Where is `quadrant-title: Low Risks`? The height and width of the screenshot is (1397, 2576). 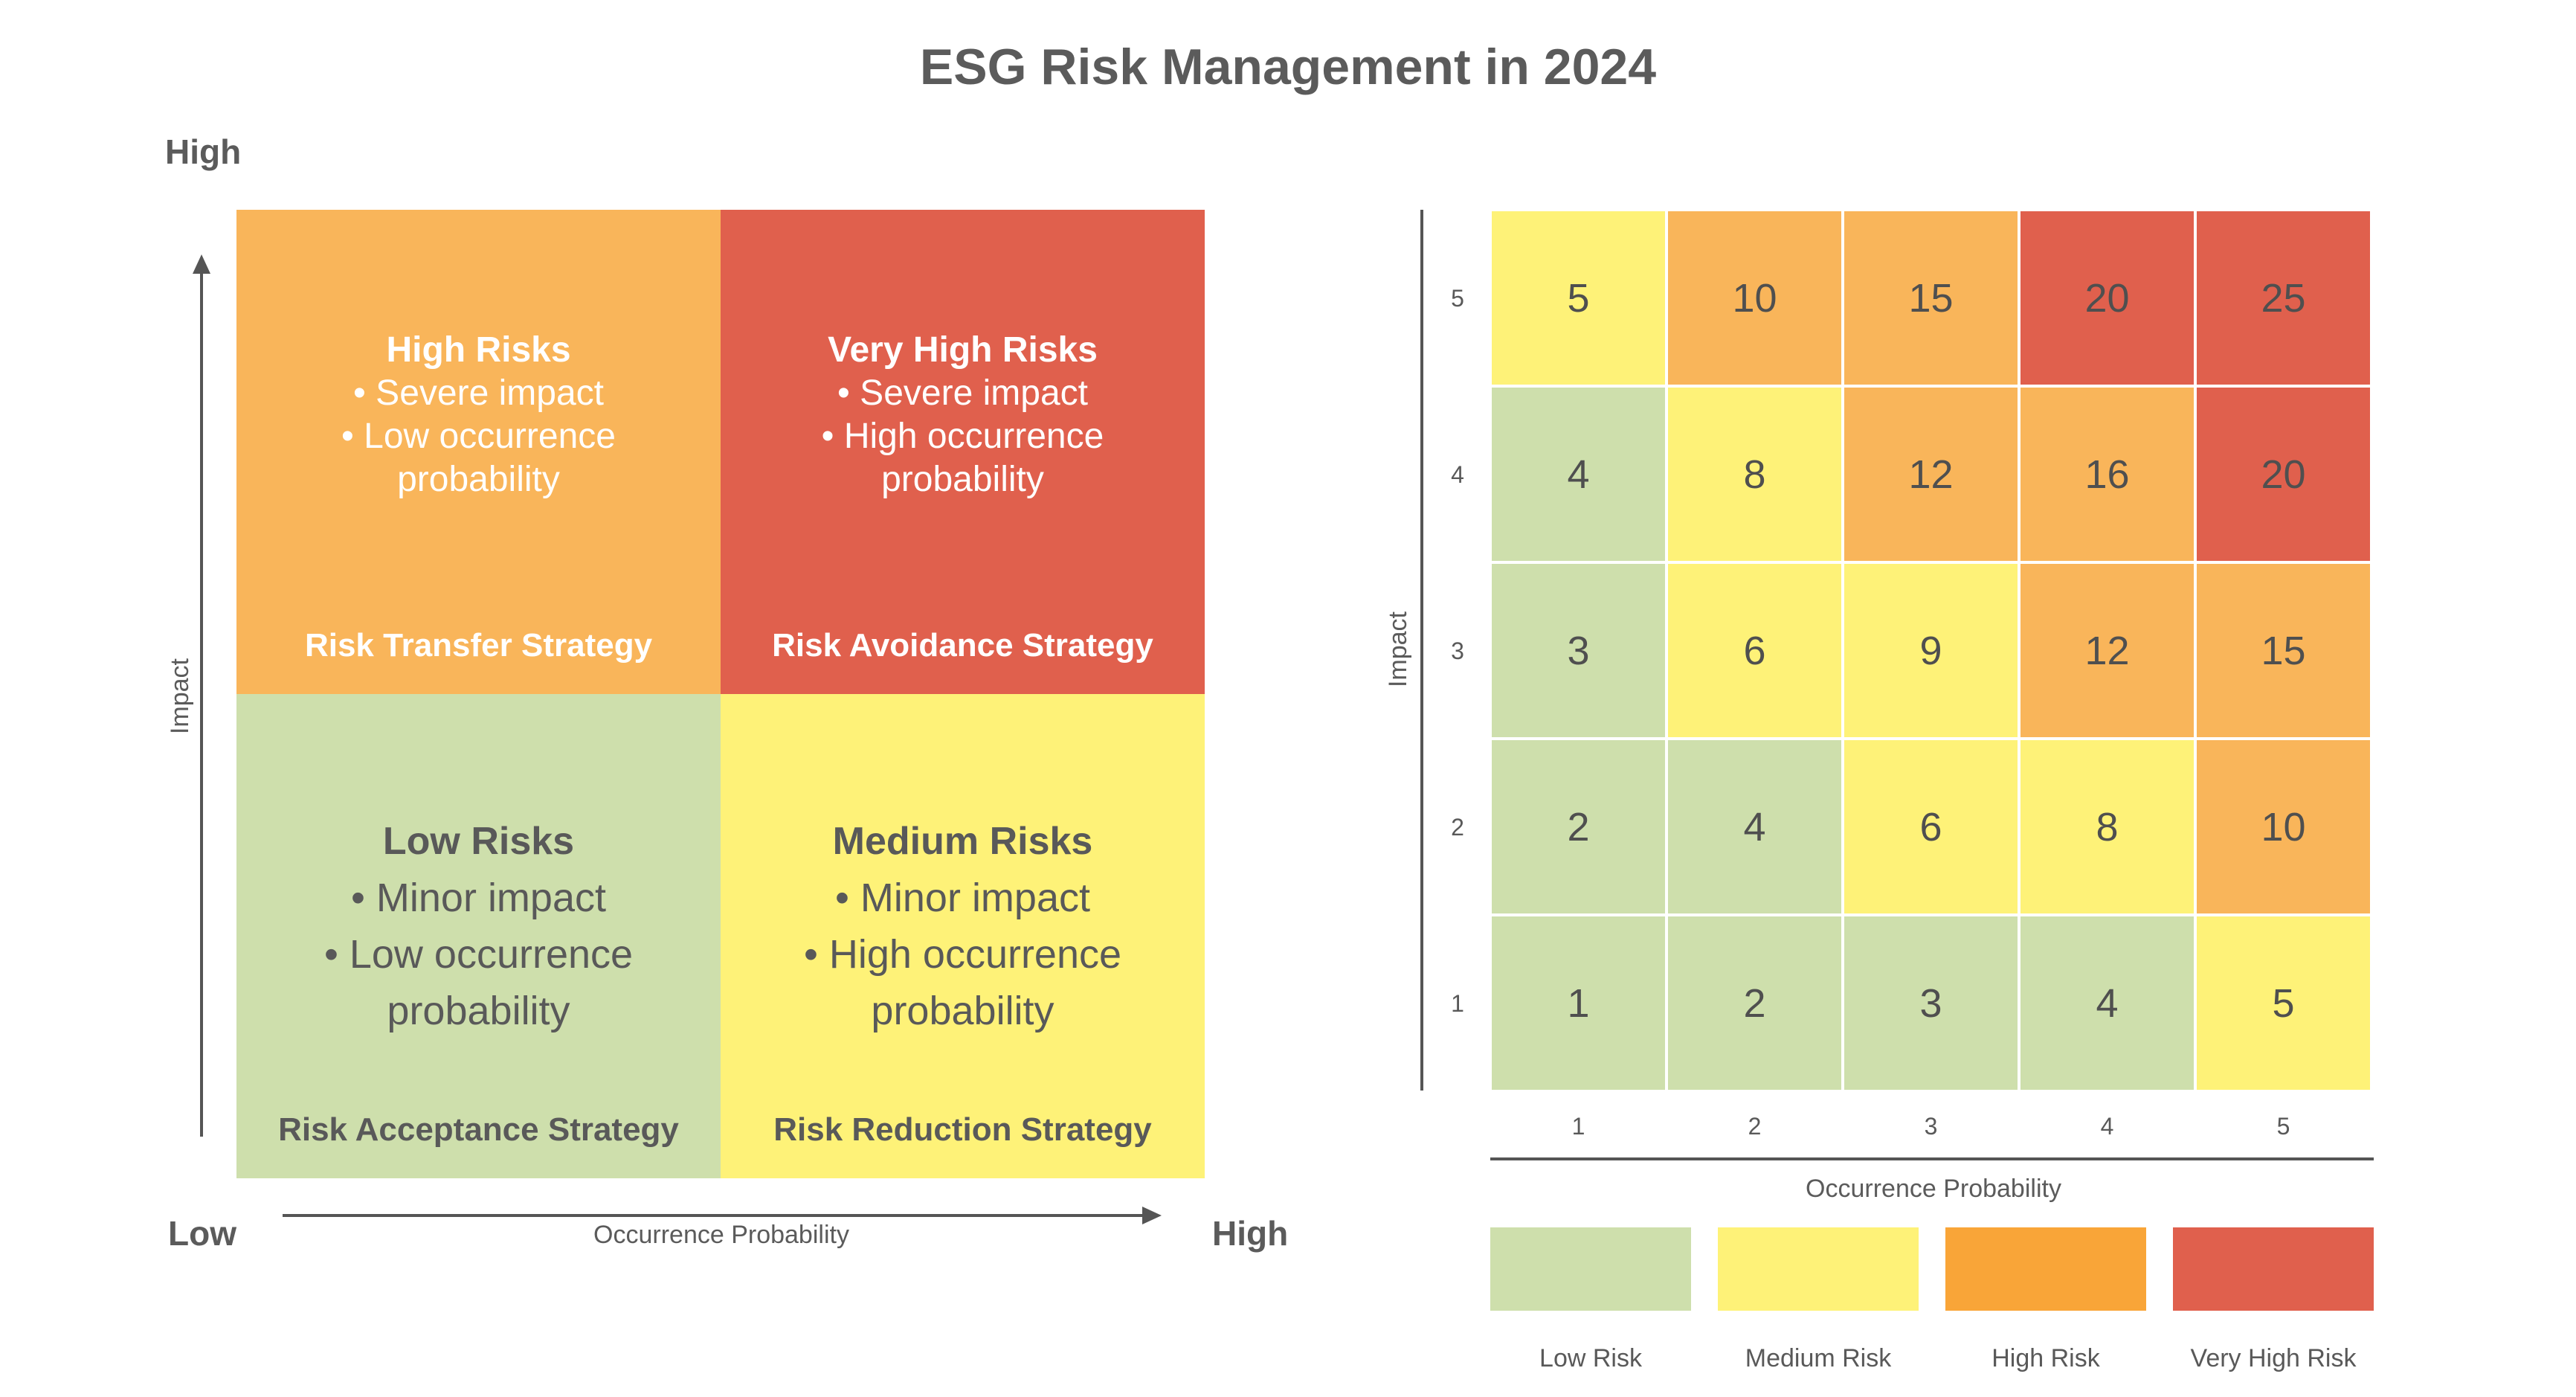
quadrant-title: Low Risks is located at coordinates (478, 841).